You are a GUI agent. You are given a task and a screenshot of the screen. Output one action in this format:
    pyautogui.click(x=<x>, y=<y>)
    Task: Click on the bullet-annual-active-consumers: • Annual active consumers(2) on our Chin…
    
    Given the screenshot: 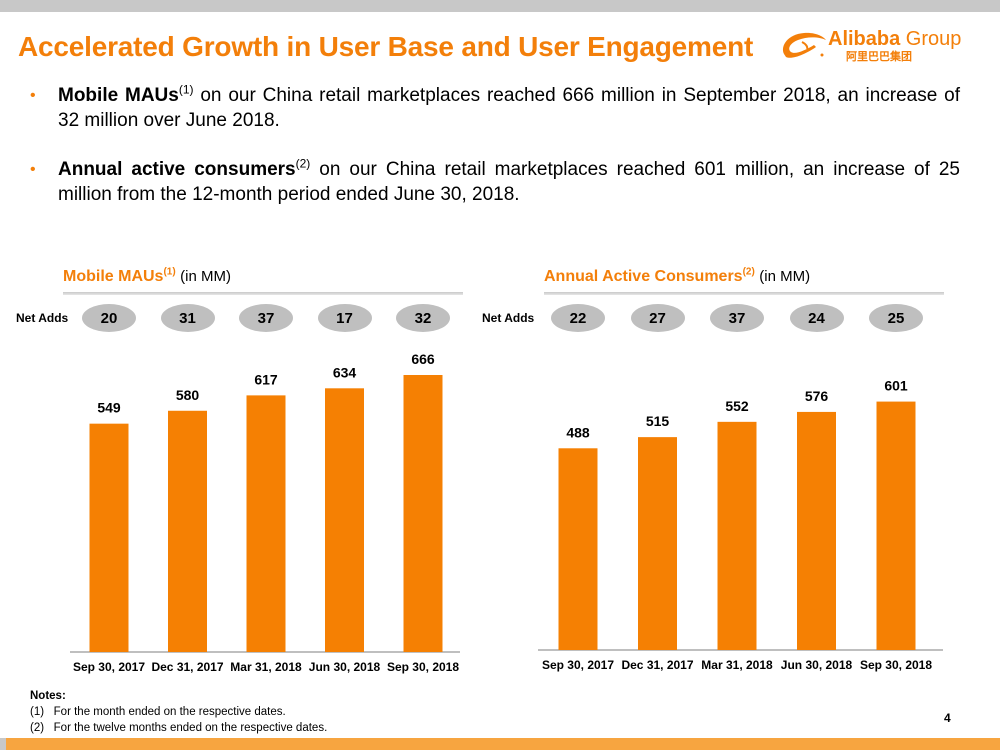 What is the action you would take?
    pyautogui.click(x=495, y=182)
    